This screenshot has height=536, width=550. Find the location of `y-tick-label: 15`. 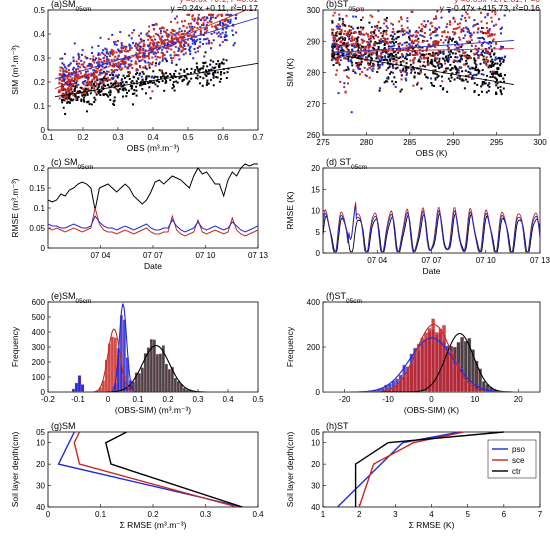

y-tick-label: 15 is located at coordinates (315, 189).